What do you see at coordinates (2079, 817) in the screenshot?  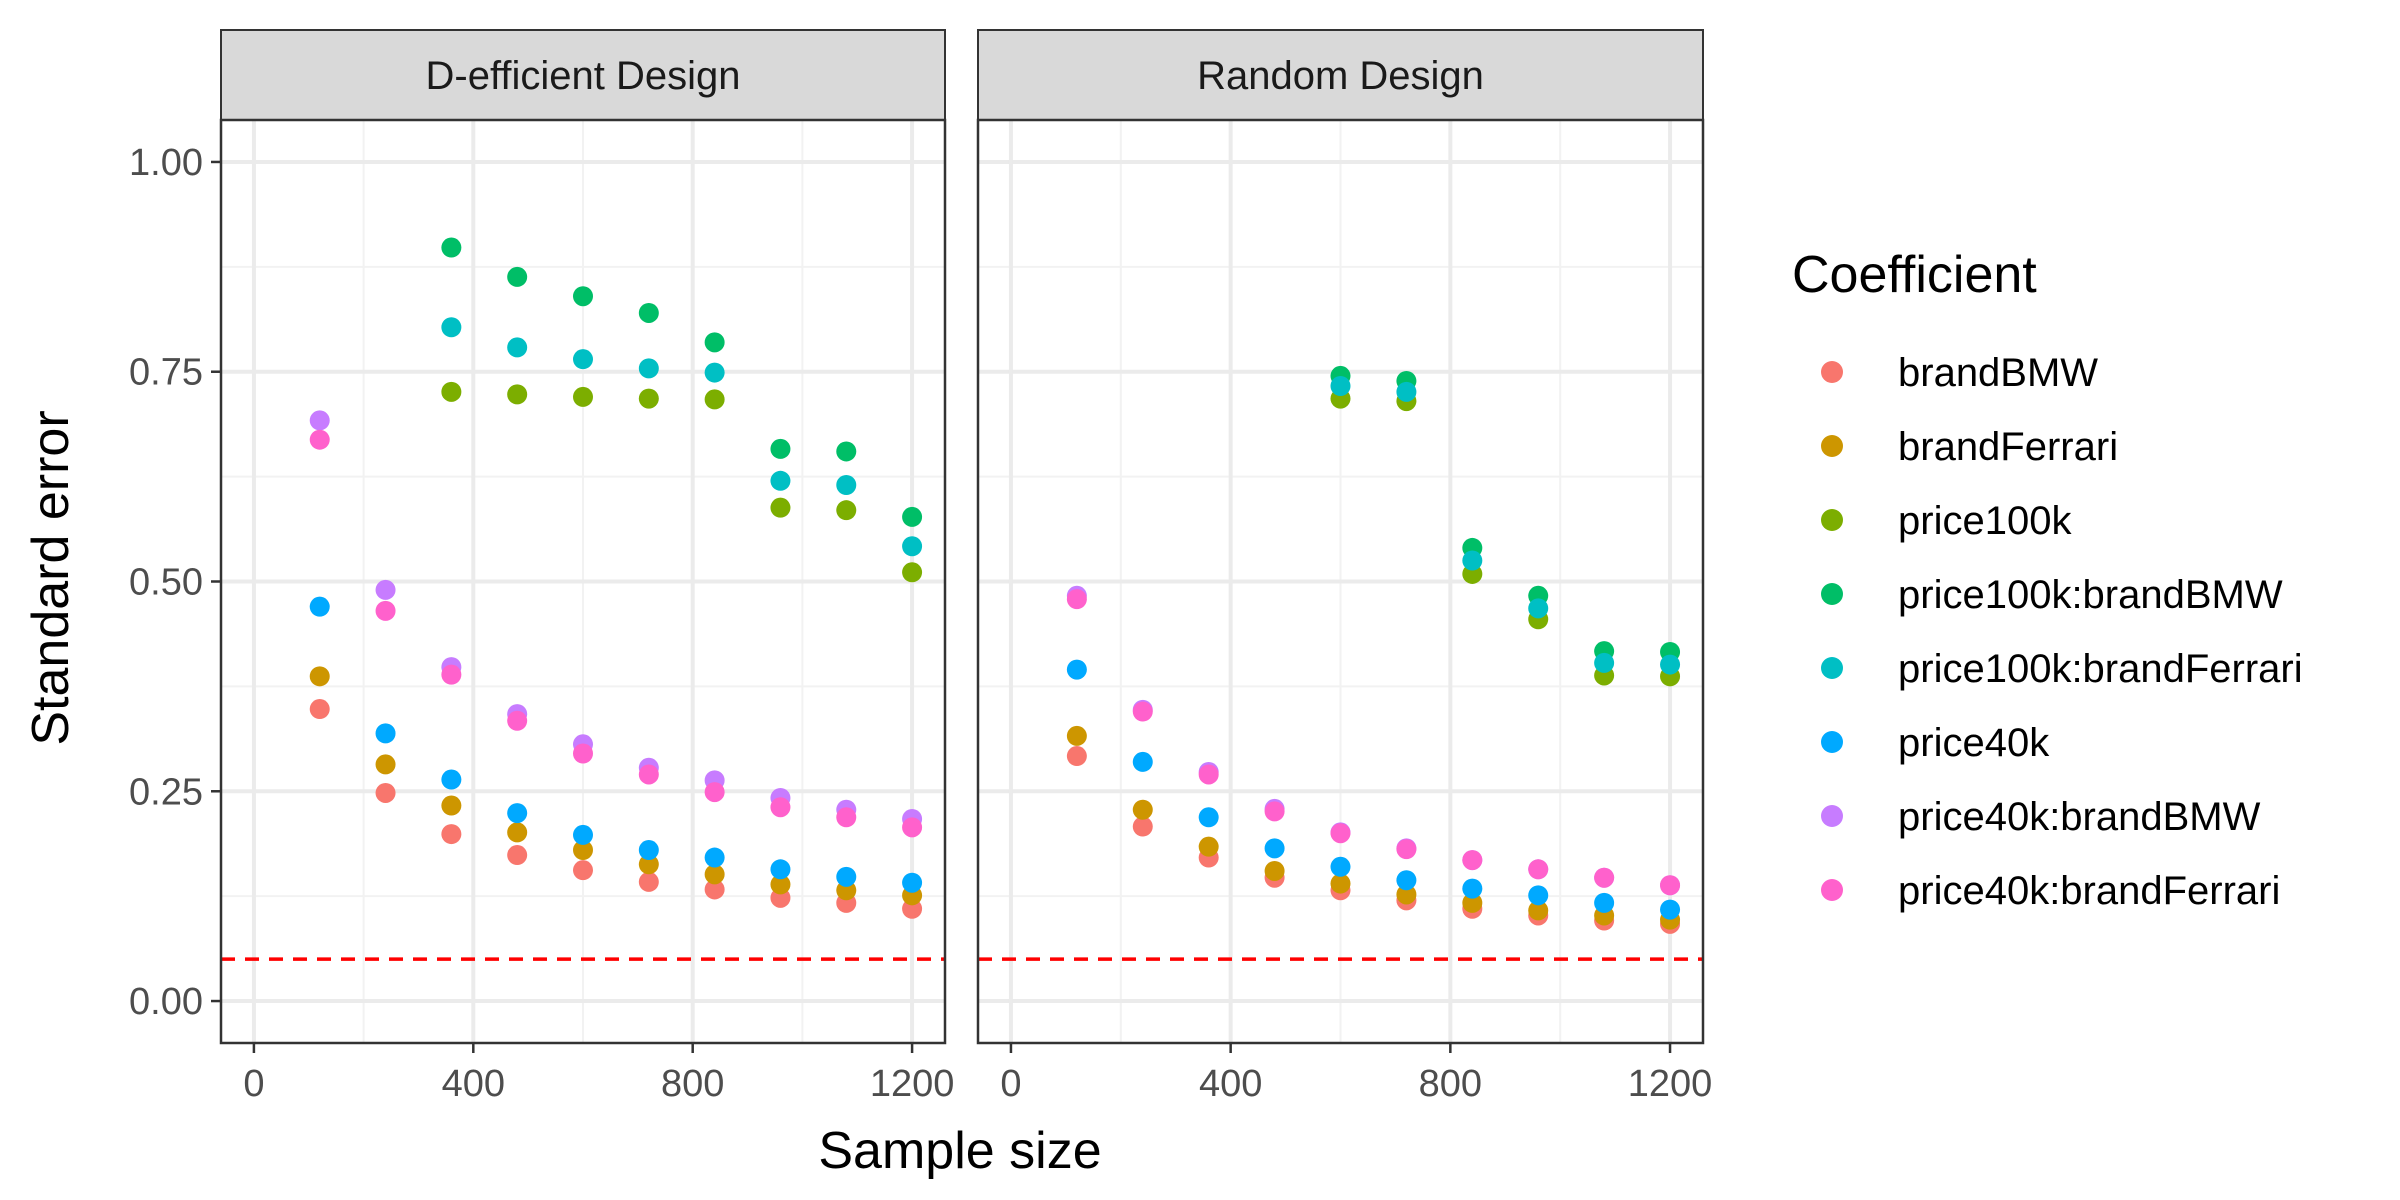 I see `legend-label: price40k:brandBMW` at bounding box center [2079, 817].